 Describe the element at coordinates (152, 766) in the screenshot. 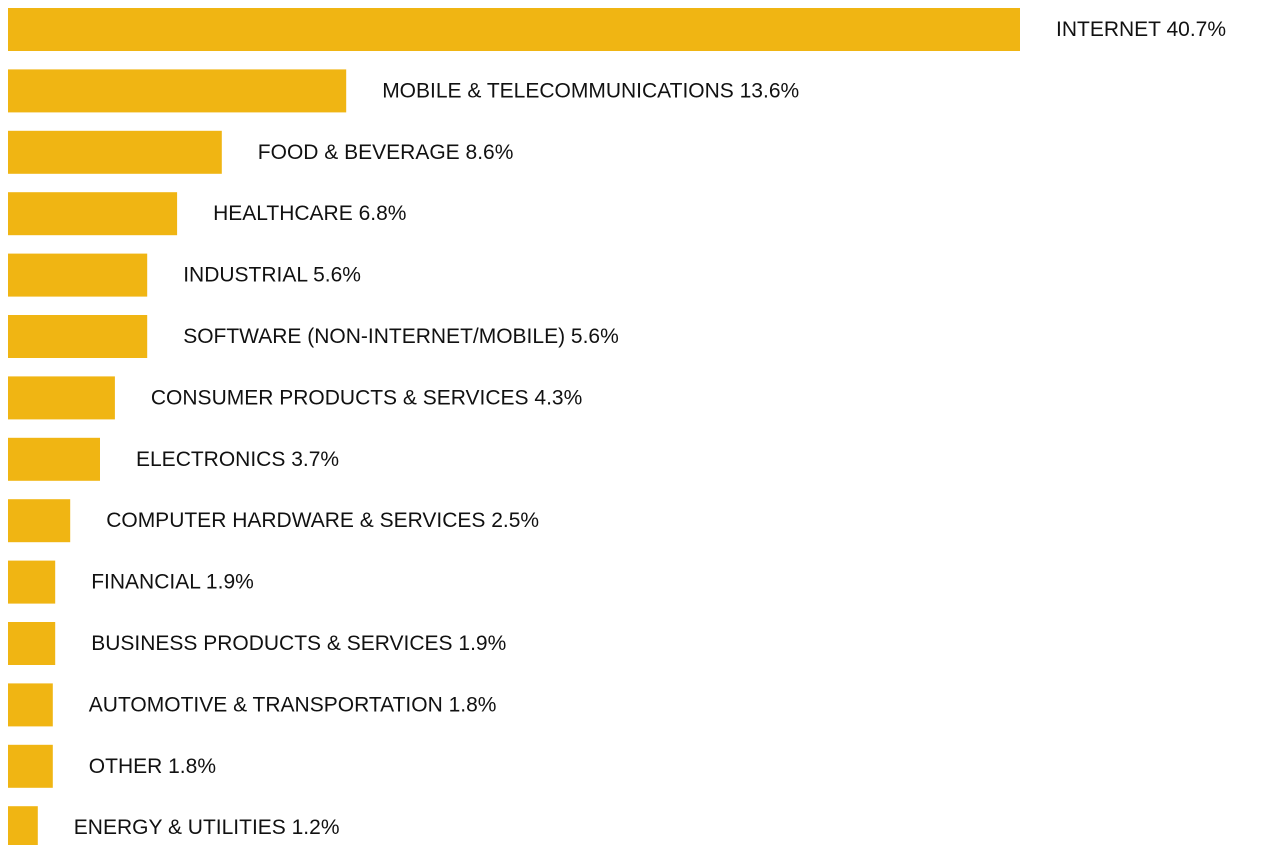

I see `bar-label: OTHER 1.8%` at that location.